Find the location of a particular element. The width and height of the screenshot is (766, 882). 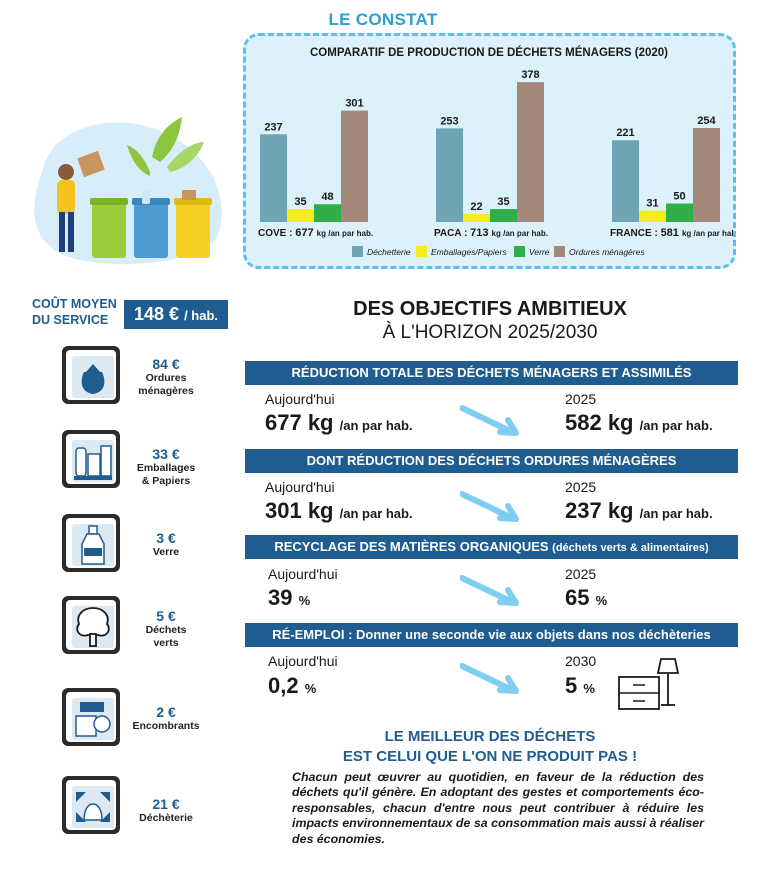

service-label-2: ménagères is located at coordinates (166, 391).